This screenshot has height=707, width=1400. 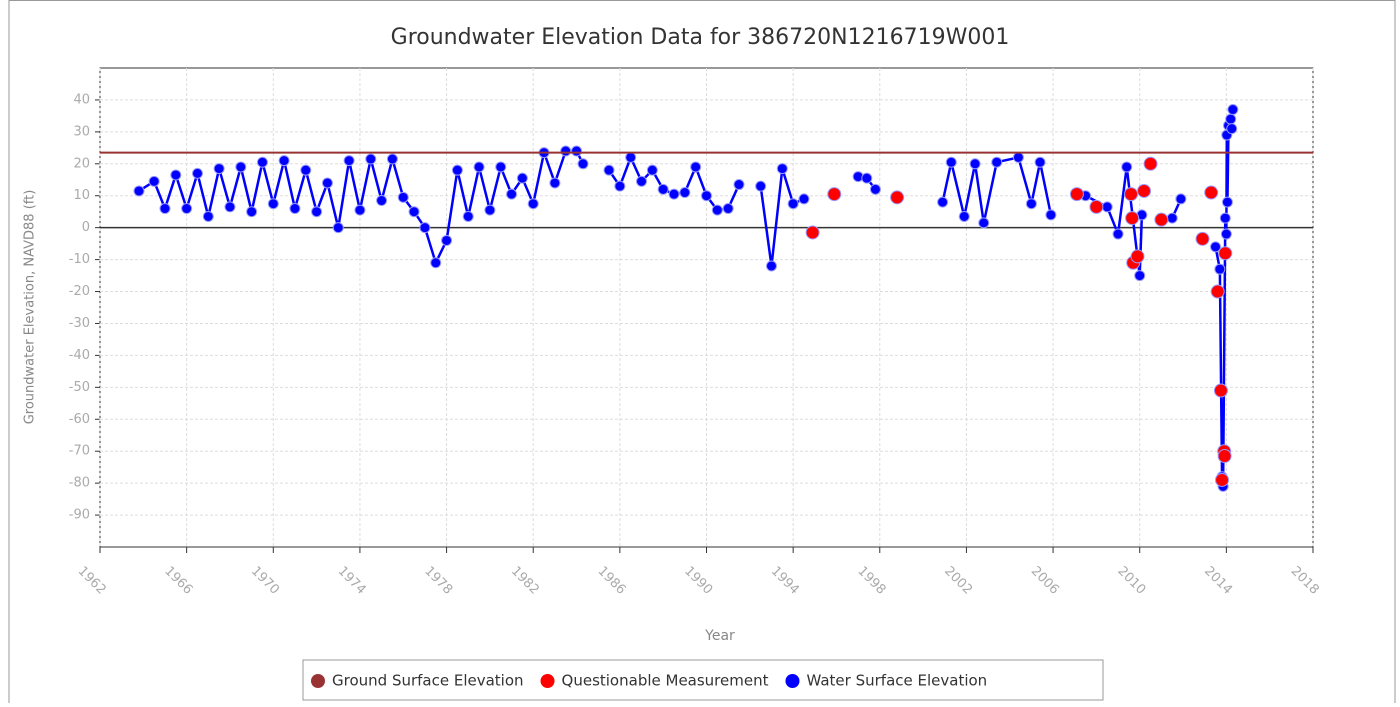 I want to click on y-tick-label: -30, so click(x=79, y=323).